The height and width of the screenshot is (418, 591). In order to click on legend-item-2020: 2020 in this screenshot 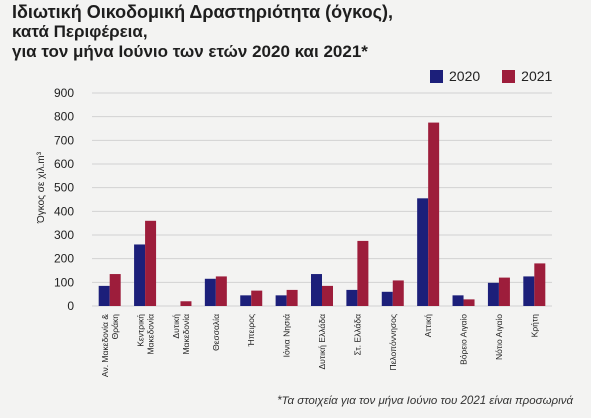, I will do `click(455, 76)`.